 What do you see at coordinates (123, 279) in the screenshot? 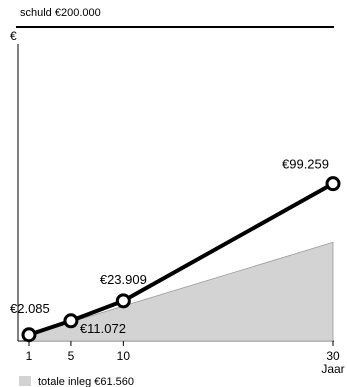
I see `data-label: €23.909` at bounding box center [123, 279].